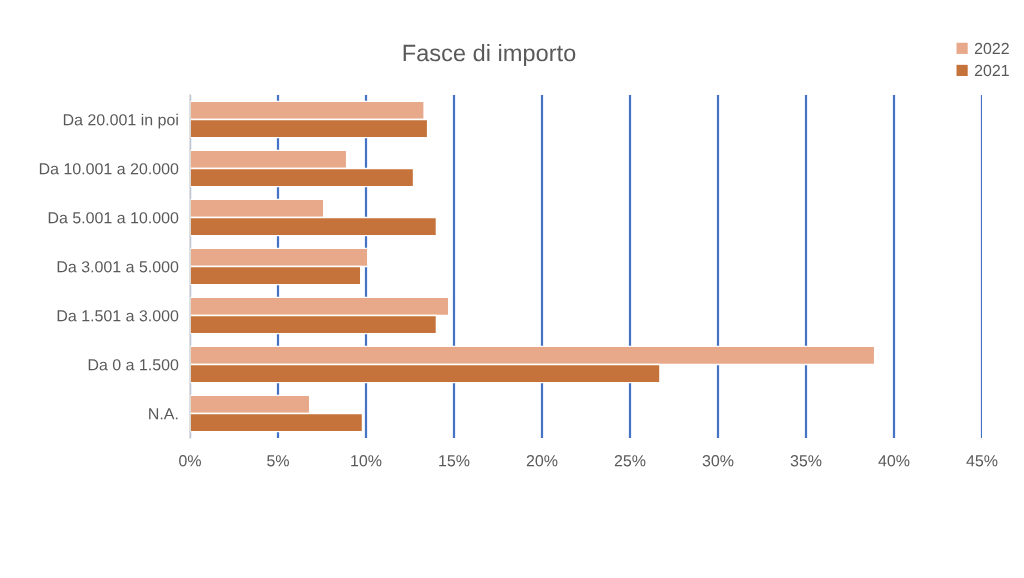 The image size is (1024, 578). What do you see at coordinates (190, 461) in the screenshot?
I see `x-tick-label: 0%` at bounding box center [190, 461].